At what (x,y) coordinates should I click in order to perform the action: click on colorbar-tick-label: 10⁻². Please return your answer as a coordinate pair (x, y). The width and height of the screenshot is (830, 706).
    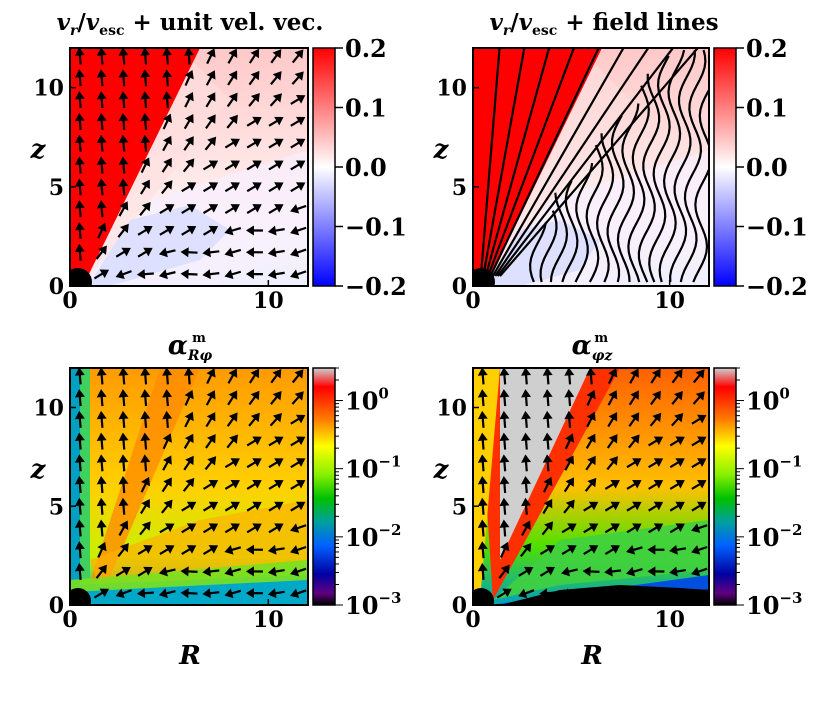
    Looking at the image, I should click on (774, 536).